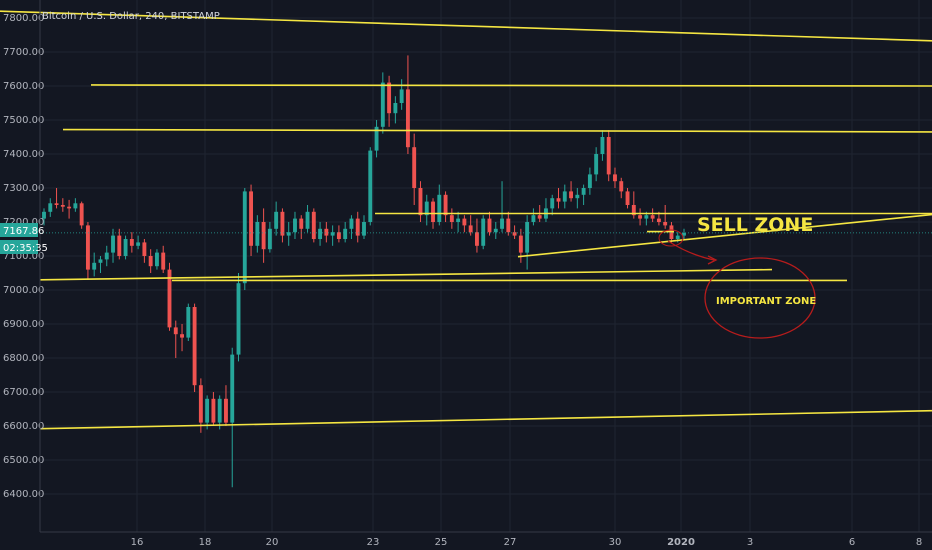 The height and width of the screenshot is (550, 932). What do you see at coordinates (23, 222) in the screenshot?
I see `y-tick-label: 7200.00` at bounding box center [23, 222].